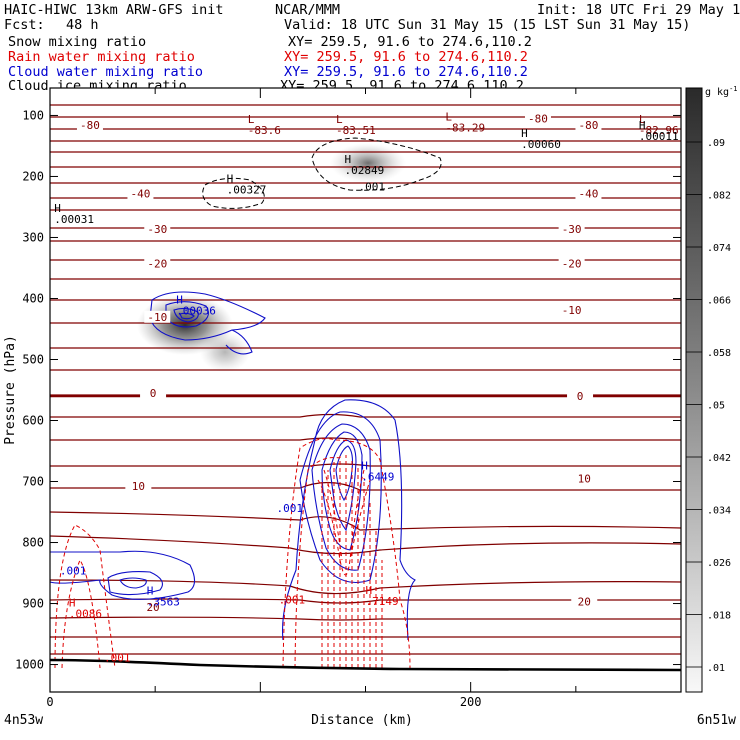 The width and height of the screenshot is (740, 740). I want to click on y-tick-label: 1000, so click(29, 665).